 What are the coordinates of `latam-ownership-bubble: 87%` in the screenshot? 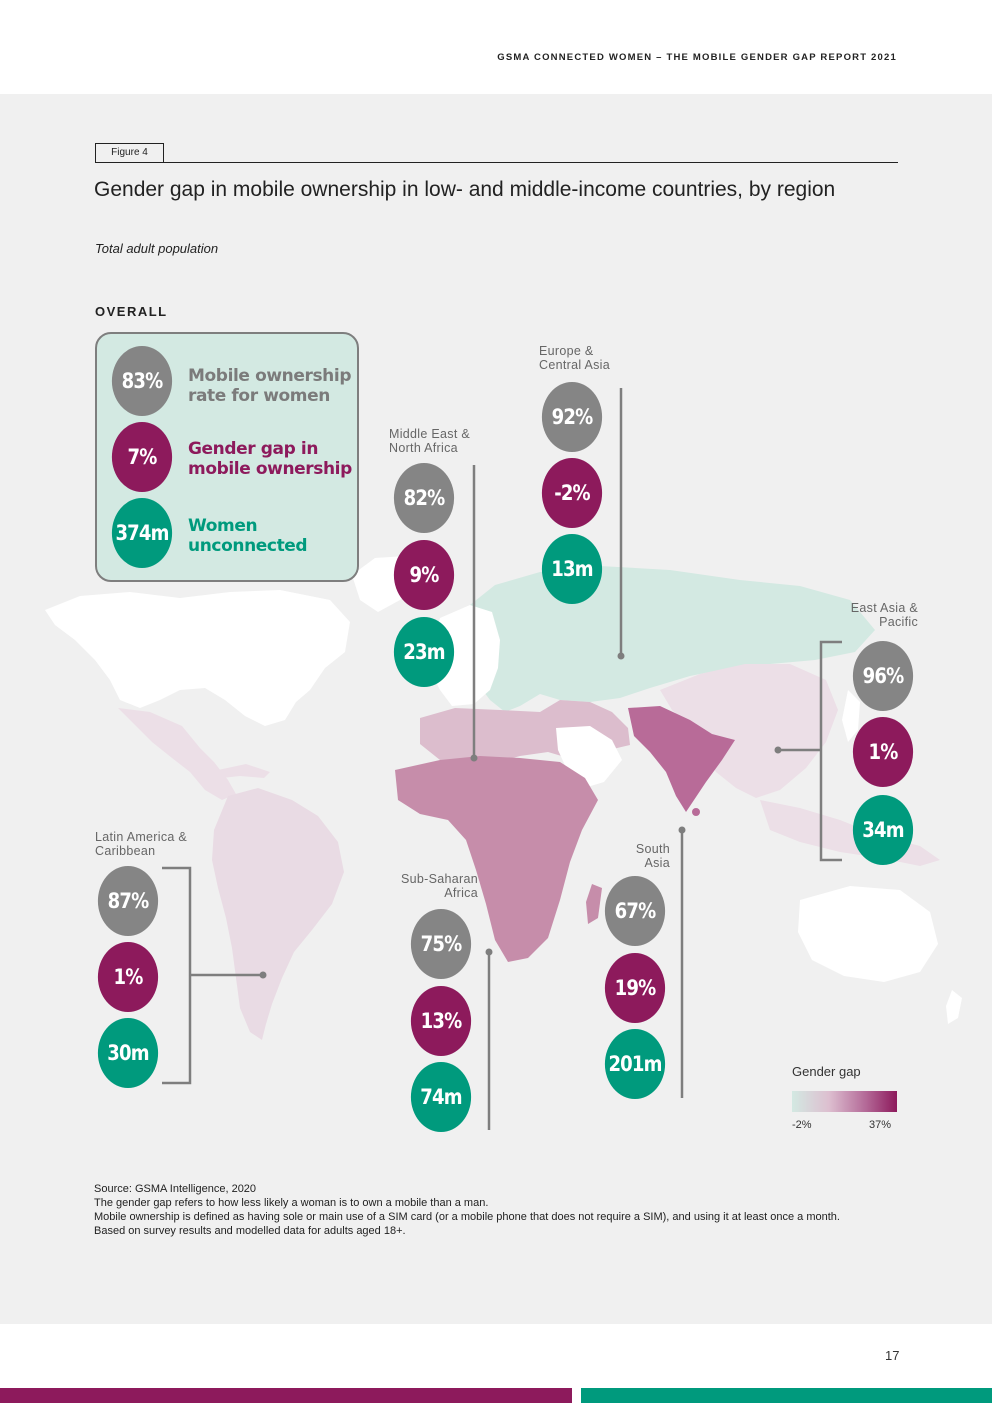 It's located at (128, 901).